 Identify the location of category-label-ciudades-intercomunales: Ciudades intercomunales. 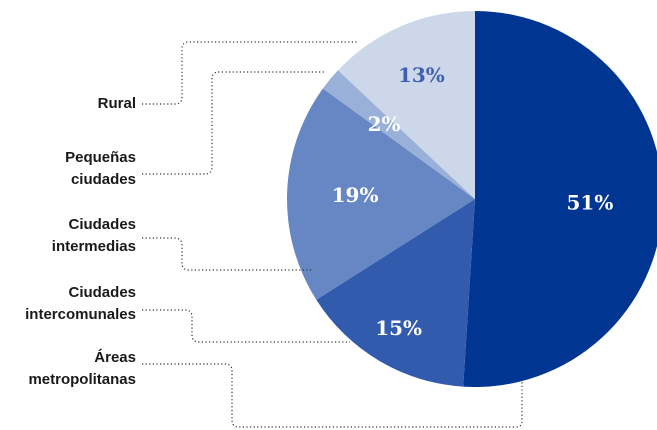
(80, 303).